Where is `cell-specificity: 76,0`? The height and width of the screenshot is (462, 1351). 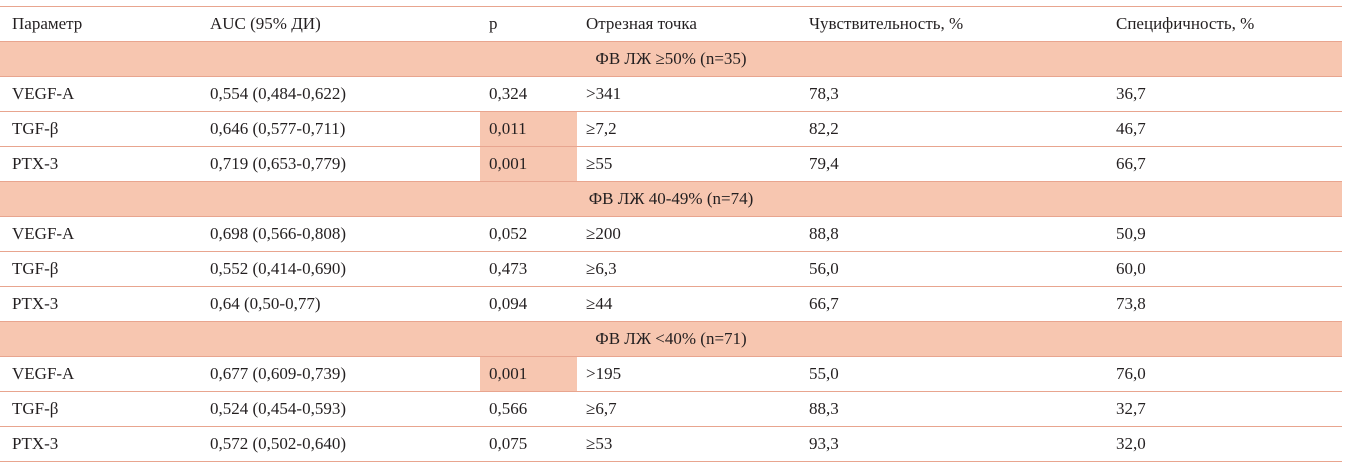
cell-specificity: 76,0 is located at coordinates (1229, 374).